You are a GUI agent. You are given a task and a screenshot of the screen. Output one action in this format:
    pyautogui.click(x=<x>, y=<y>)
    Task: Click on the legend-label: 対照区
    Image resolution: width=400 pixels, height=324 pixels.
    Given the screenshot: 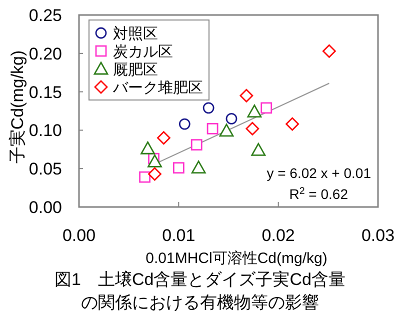 What is the action you would take?
    pyautogui.click(x=135, y=34)
    